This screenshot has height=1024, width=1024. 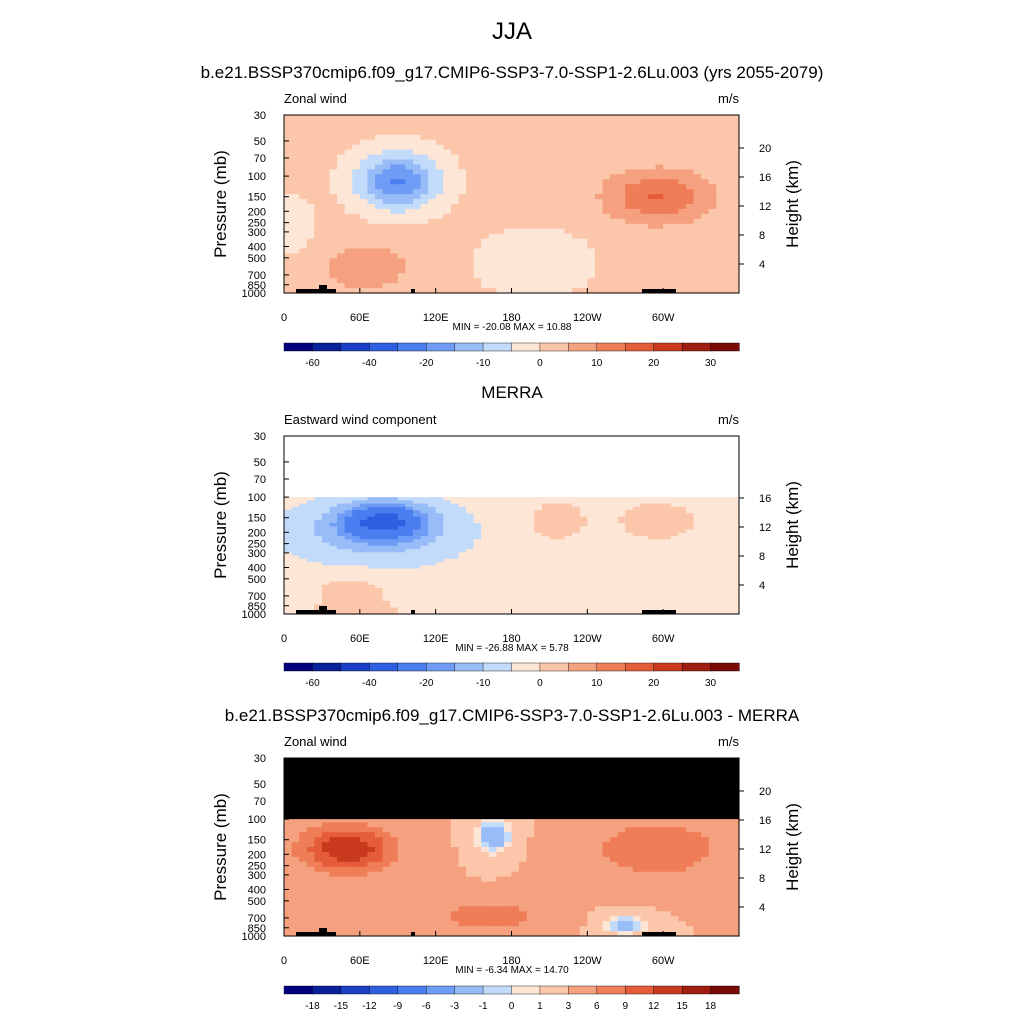 What do you see at coordinates (298, 667) in the screenshot?
I see `colorbar-swatch` at bounding box center [298, 667].